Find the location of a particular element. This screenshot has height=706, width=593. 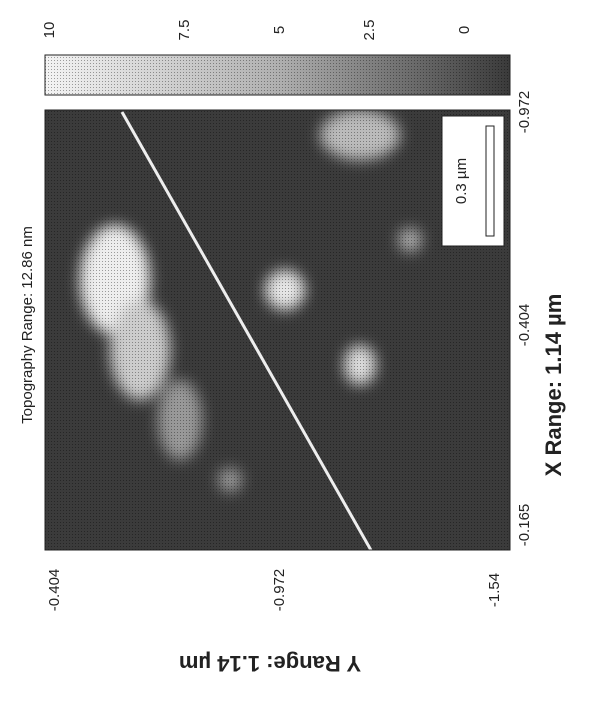

colorbar-tick-label: 5 is located at coordinates (279, 30).